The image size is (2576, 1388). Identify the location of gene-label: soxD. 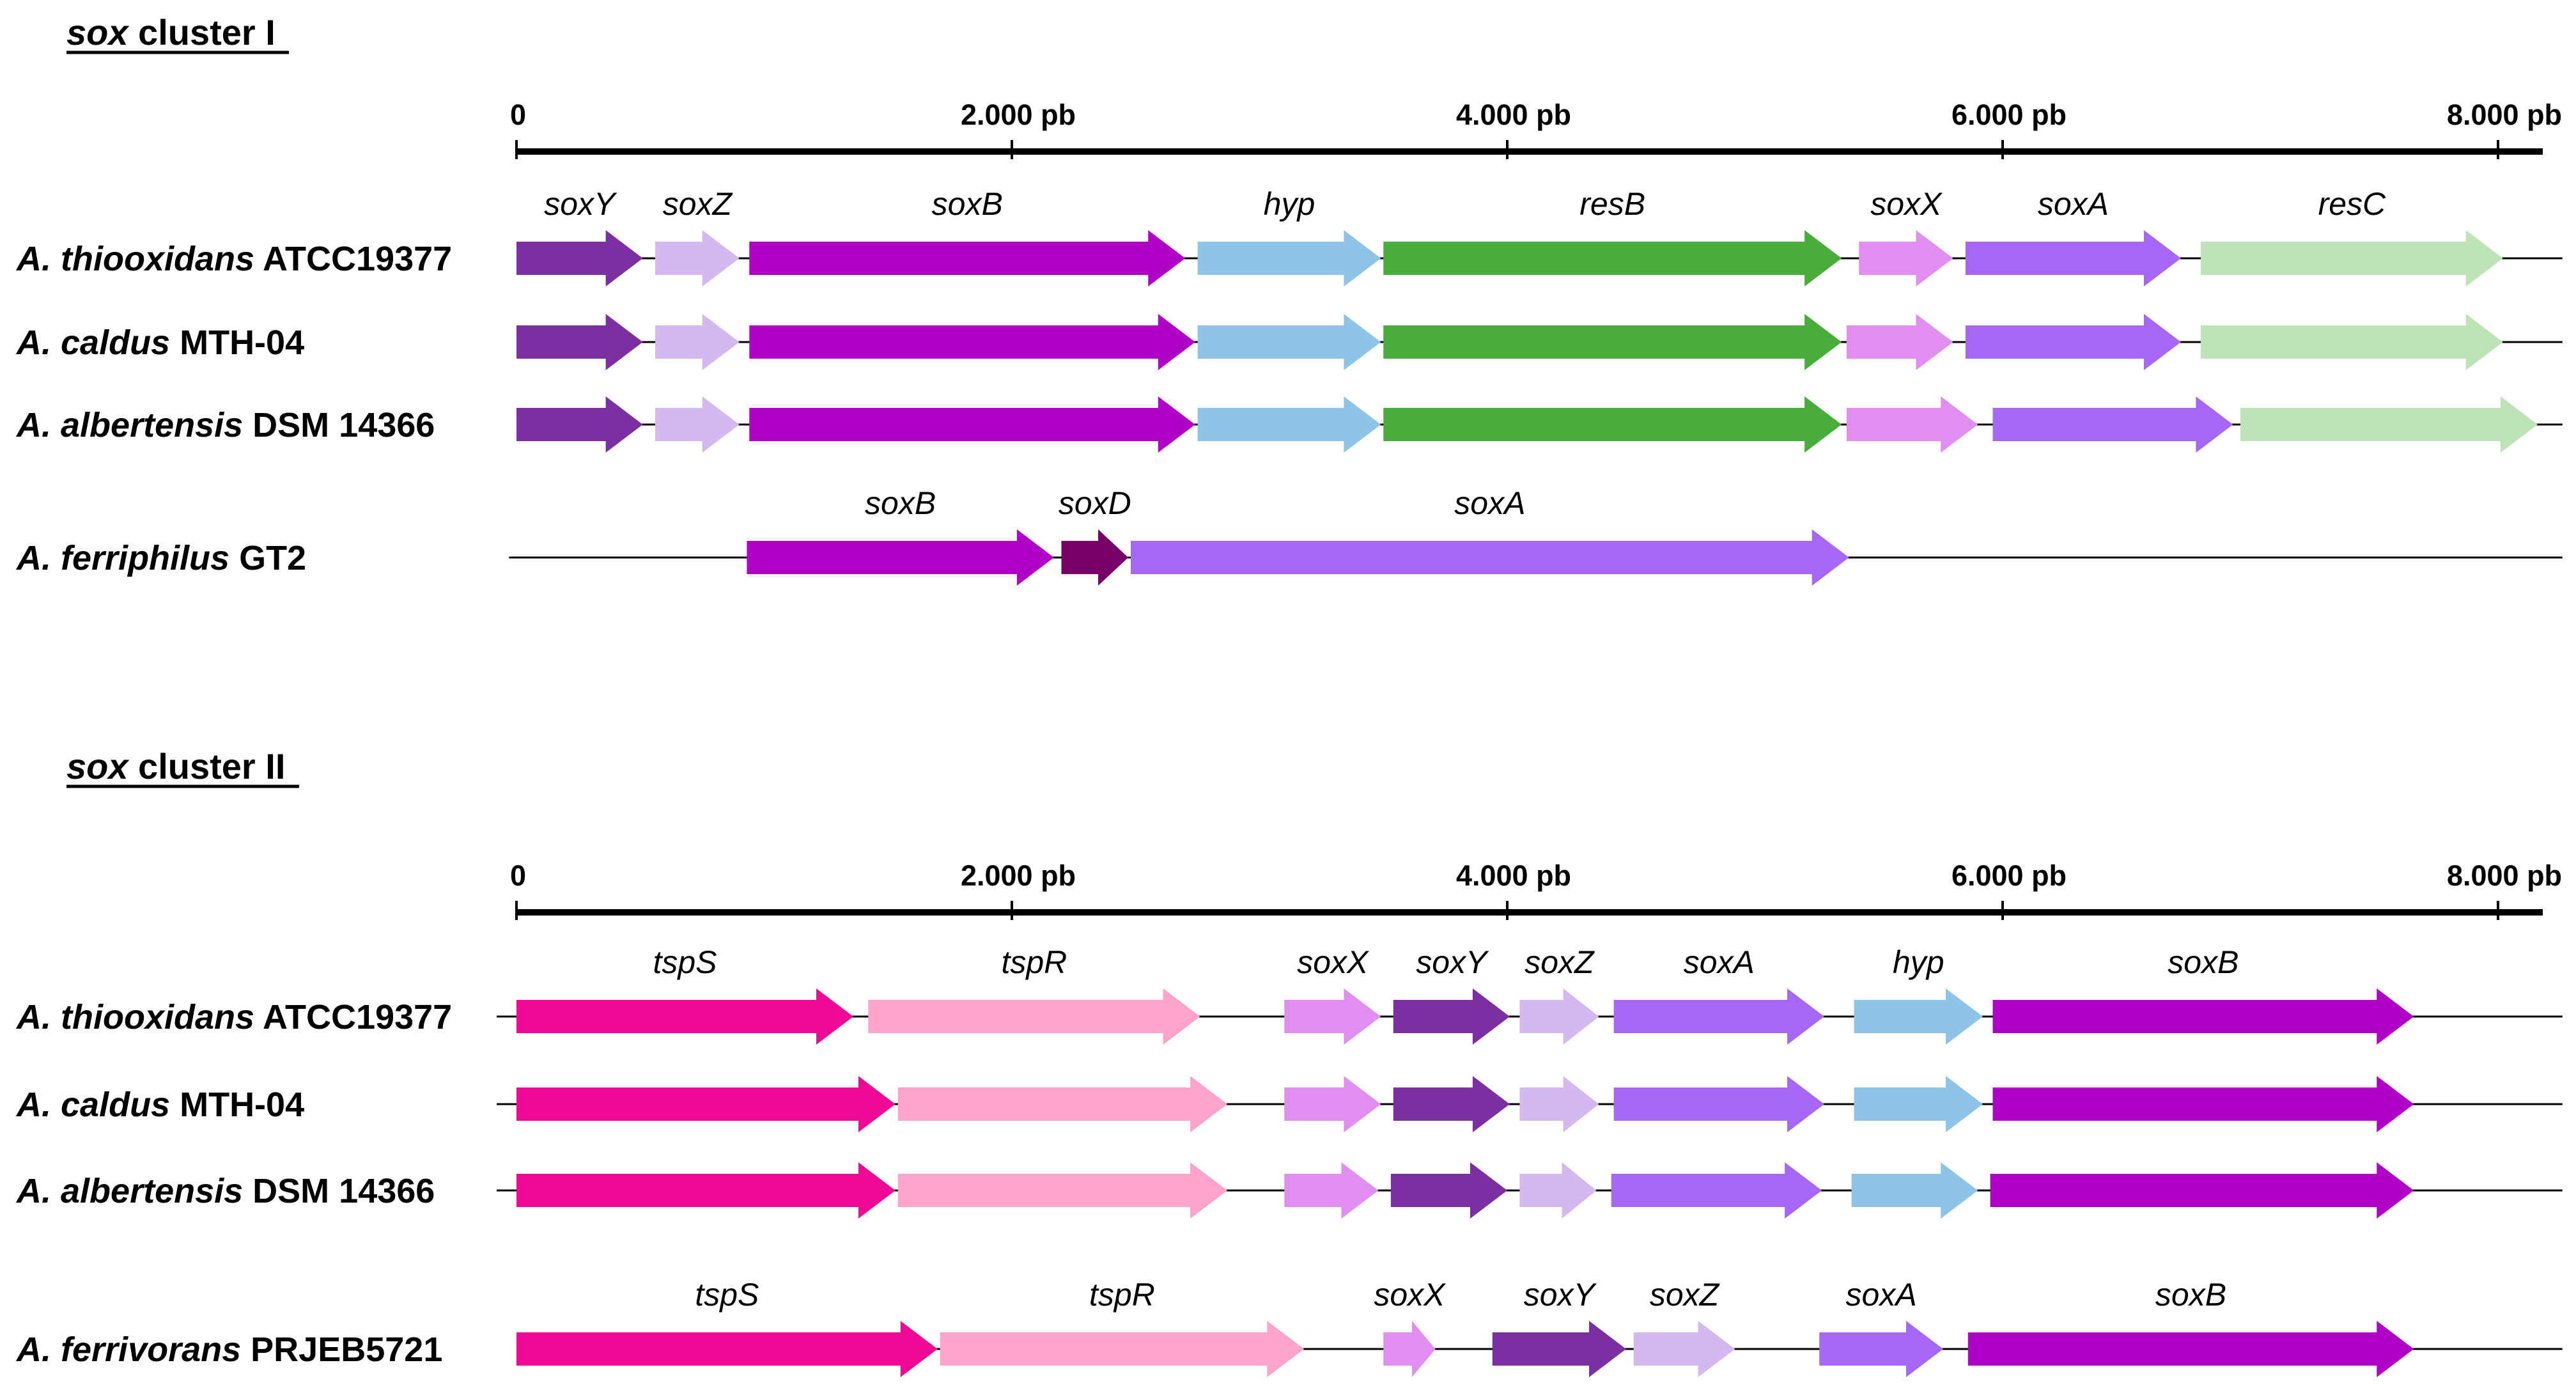
(1095, 503).